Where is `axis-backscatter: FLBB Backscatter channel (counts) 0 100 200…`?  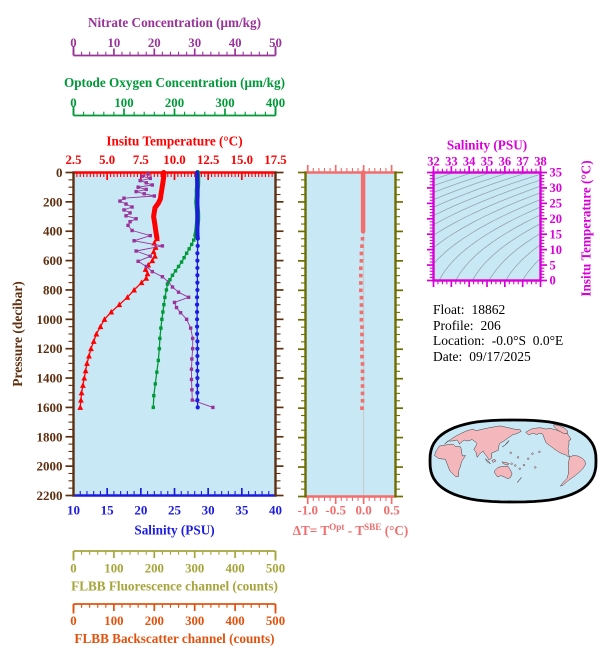
axis-backscatter: FLBB Backscatter channel (counts) 0 100 200… is located at coordinates (177, 624).